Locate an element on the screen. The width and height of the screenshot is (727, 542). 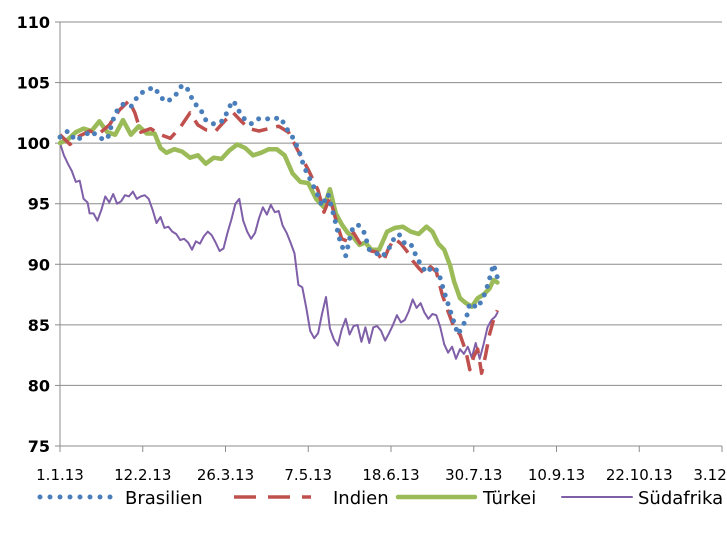
y-tick-label: 95 is located at coordinates (39, 204).